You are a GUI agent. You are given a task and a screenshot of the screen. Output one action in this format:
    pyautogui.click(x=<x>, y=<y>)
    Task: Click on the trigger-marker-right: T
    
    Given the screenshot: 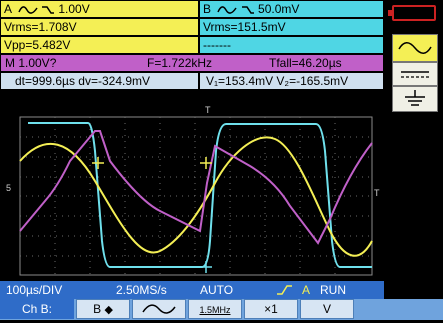 What is the action you would take?
    pyautogui.click(x=377, y=193)
    